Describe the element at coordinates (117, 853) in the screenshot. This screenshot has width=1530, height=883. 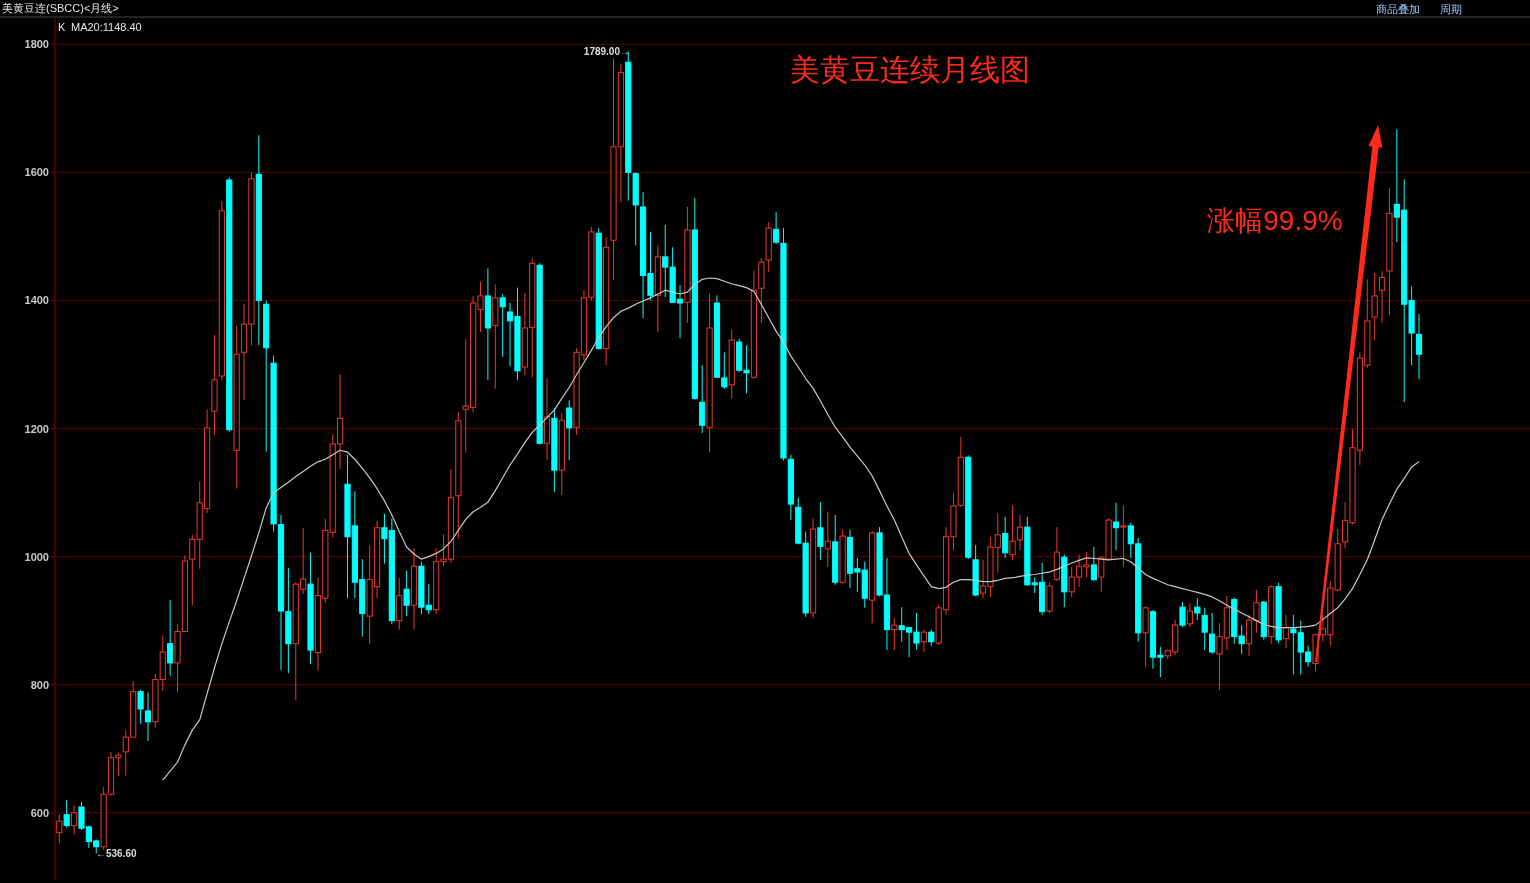
I see `annotation: ←536.60` at that location.